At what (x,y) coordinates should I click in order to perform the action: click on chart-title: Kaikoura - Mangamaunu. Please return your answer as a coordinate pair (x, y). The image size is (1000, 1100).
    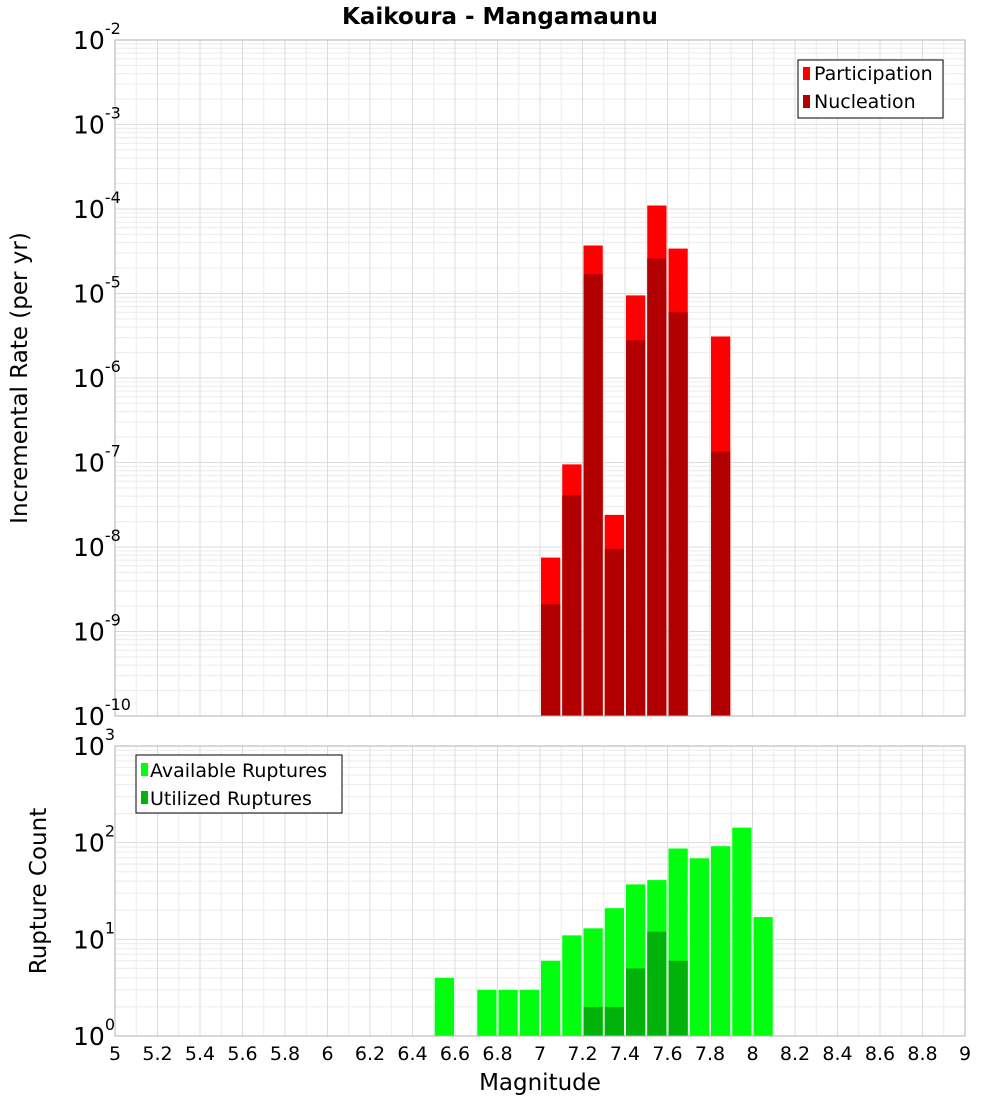
    Looking at the image, I should click on (500, 17).